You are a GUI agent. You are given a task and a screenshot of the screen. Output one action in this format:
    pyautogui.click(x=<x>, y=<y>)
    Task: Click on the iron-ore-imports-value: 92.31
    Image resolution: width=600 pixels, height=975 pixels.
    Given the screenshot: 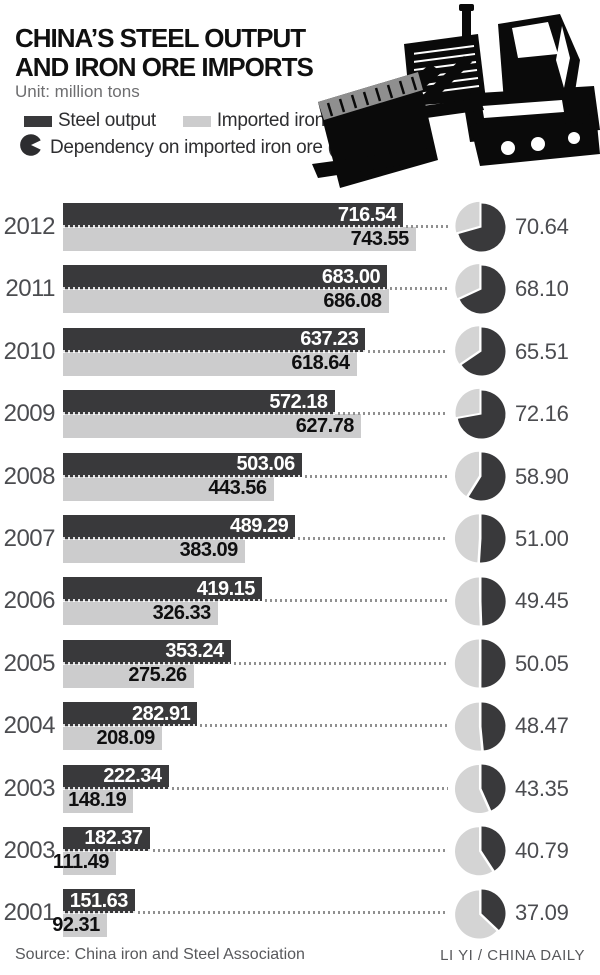 What is the action you would take?
    pyautogui.click(x=76, y=924)
    